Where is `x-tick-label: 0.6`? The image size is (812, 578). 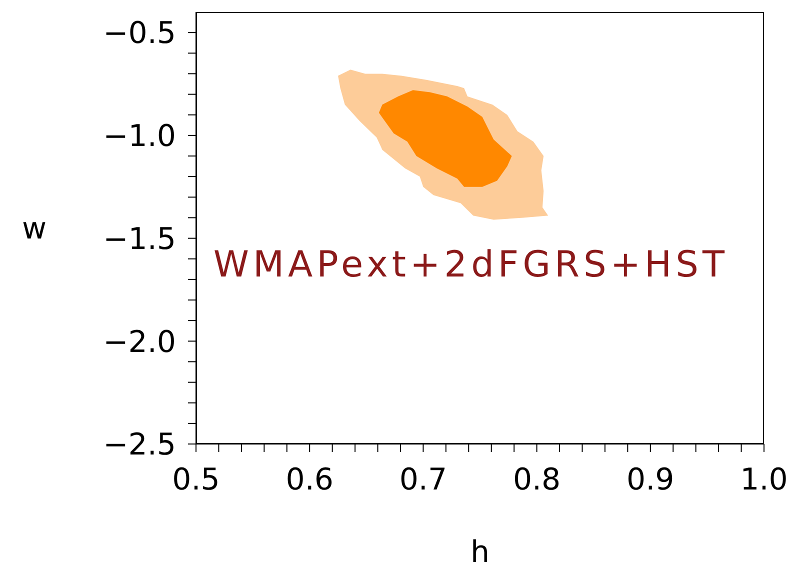 x-tick-label: 0.6 is located at coordinates (310, 480).